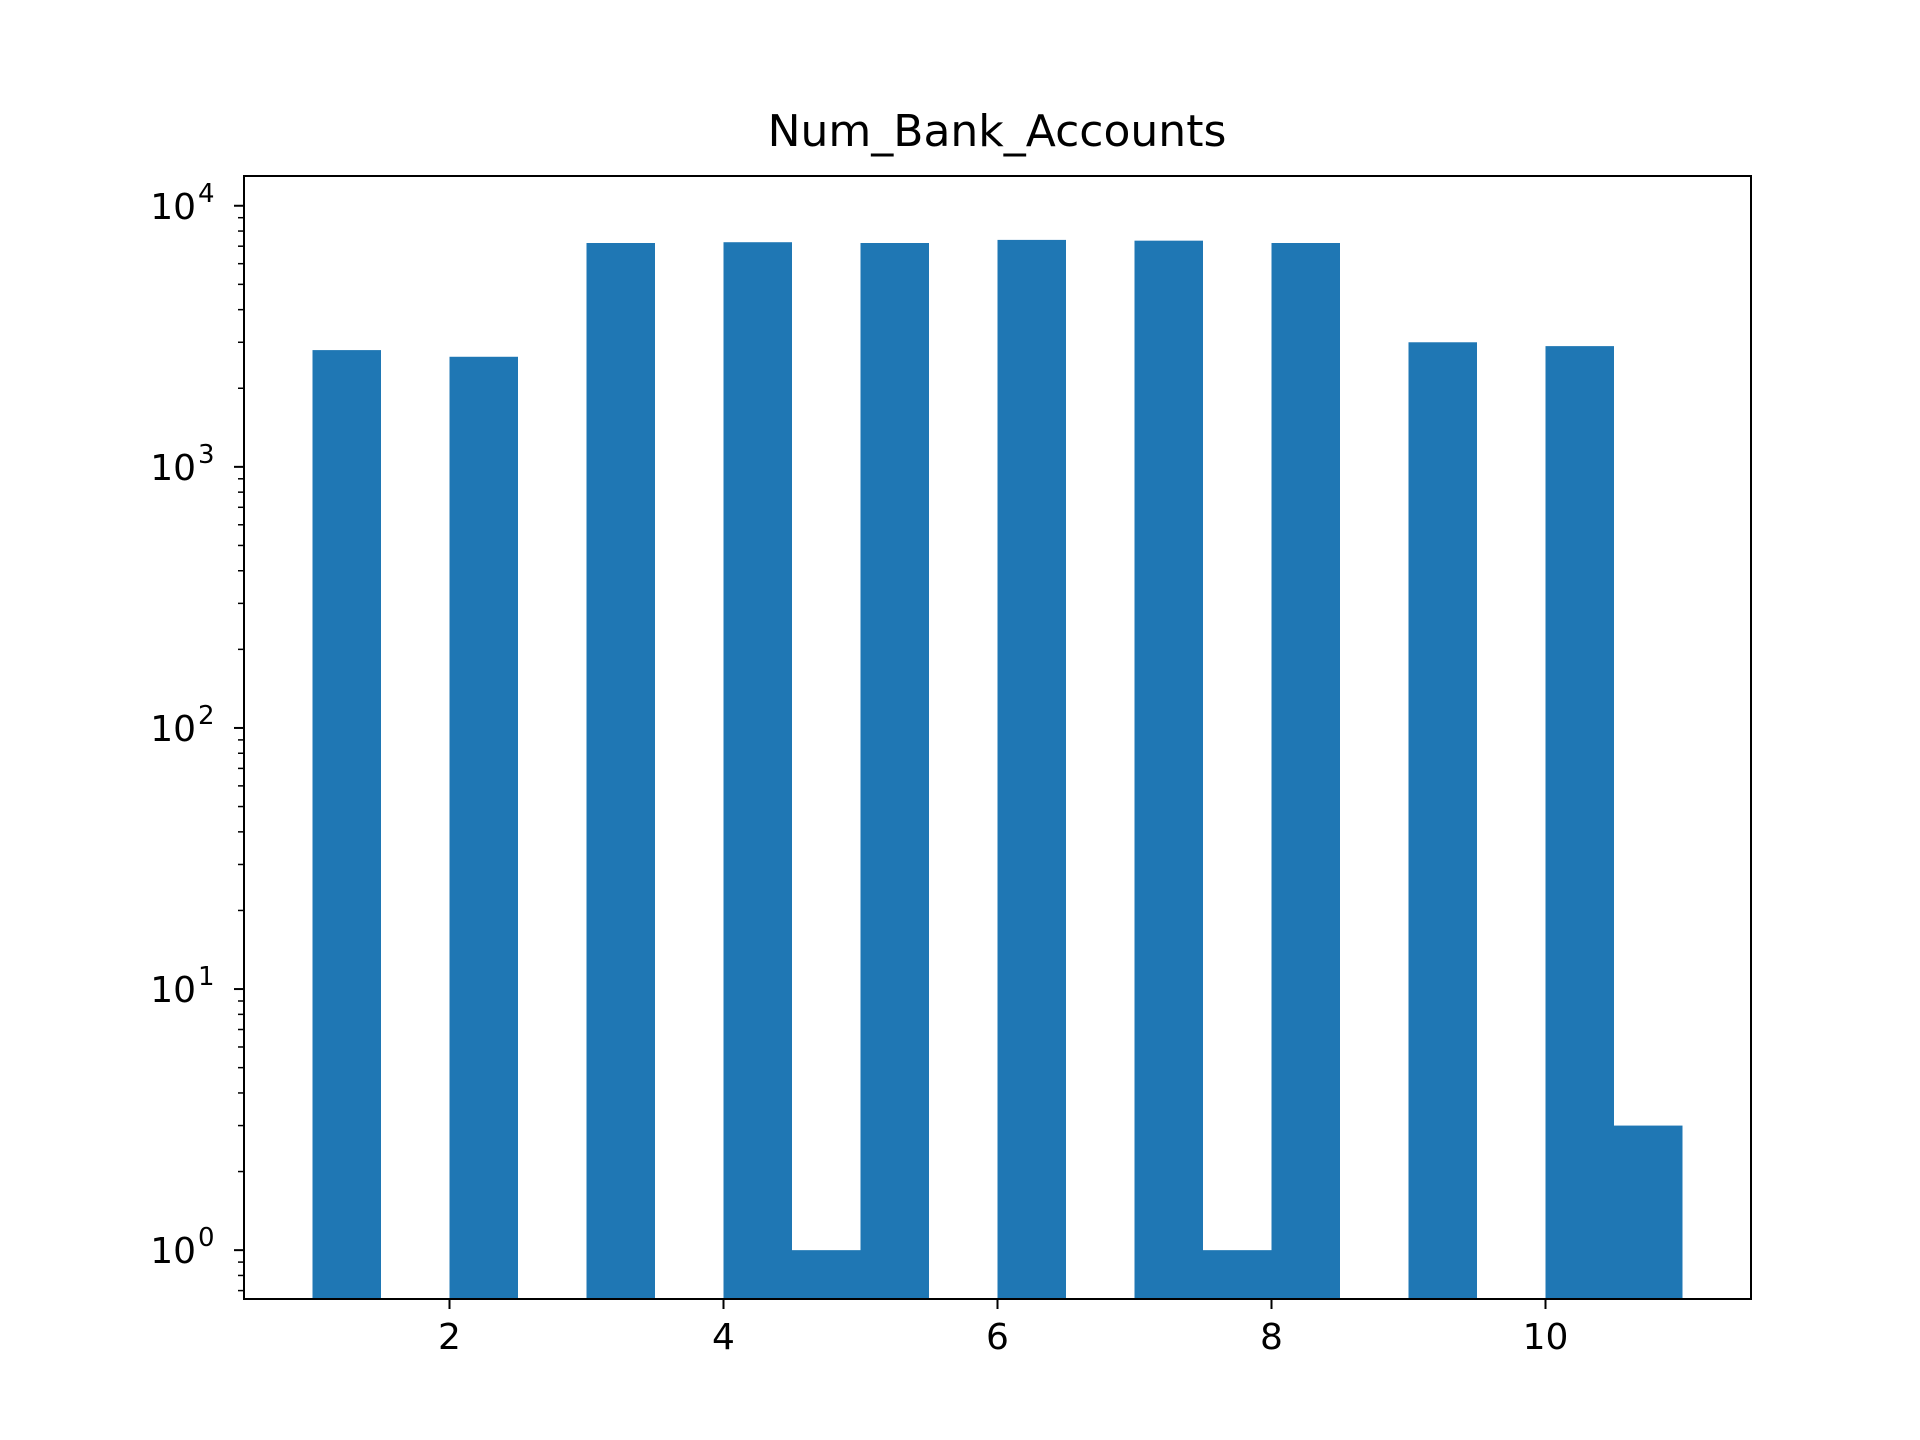 Image resolution: width=1920 pixels, height=1440 pixels. Describe the element at coordinates (997, 131) in the screenshot. I see `chart-title: Num_Bank_Accounts` at that location.